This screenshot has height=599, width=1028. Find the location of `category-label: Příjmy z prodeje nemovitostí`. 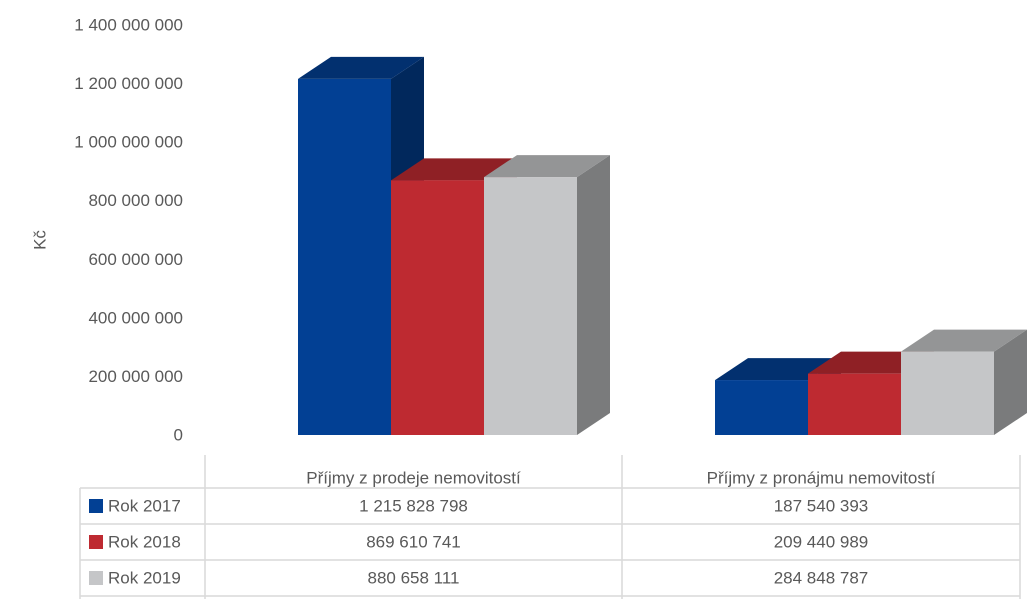

category-label: Příjmy z prodeje nemovitostí is located at coordinates (413, 478).